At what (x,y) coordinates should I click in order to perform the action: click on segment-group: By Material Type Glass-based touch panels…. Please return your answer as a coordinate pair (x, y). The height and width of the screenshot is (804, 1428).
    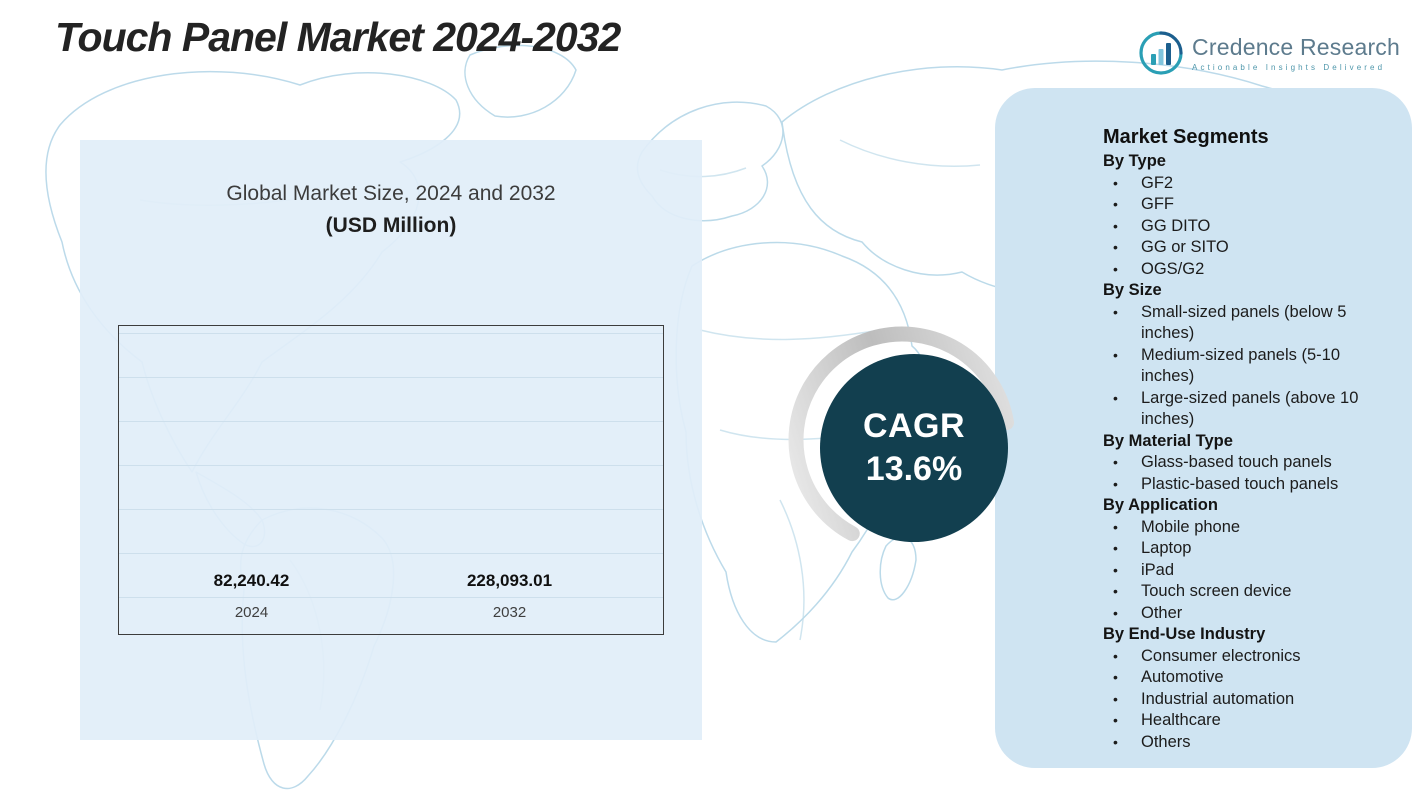
    Looking at the image, I should click on (1240, 463).